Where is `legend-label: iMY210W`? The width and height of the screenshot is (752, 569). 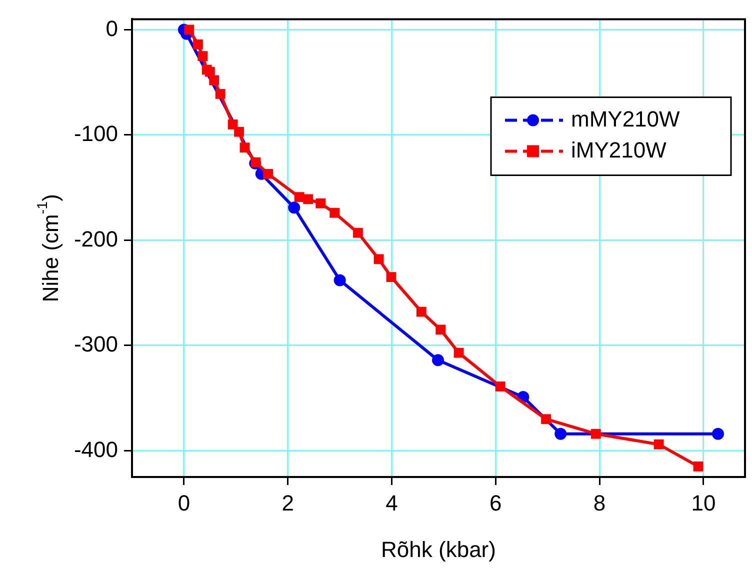
legend-label: iMY210W is located at coordinates (619, 149).